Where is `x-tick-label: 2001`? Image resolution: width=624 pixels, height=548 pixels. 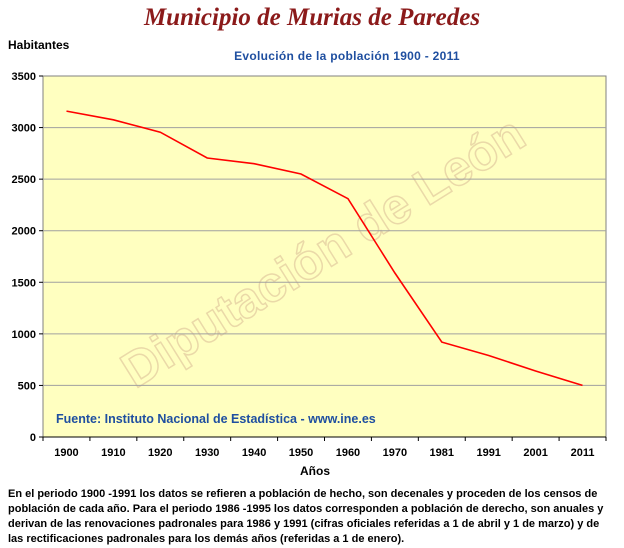
x-tick-label: 2001 is located at coordinates (535, 453).